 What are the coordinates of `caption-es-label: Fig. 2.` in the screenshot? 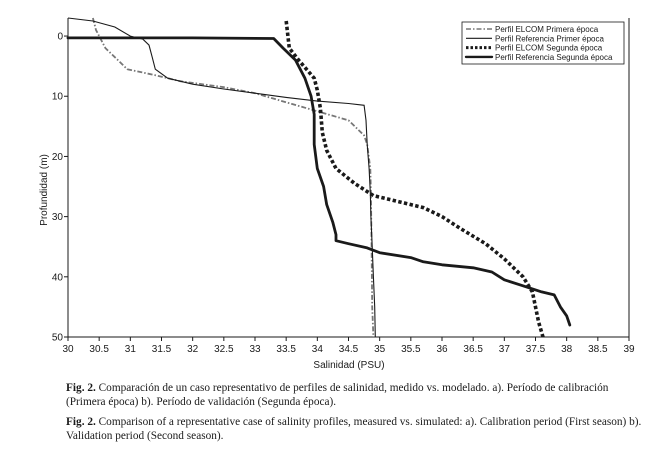 It's located at (81, 388).